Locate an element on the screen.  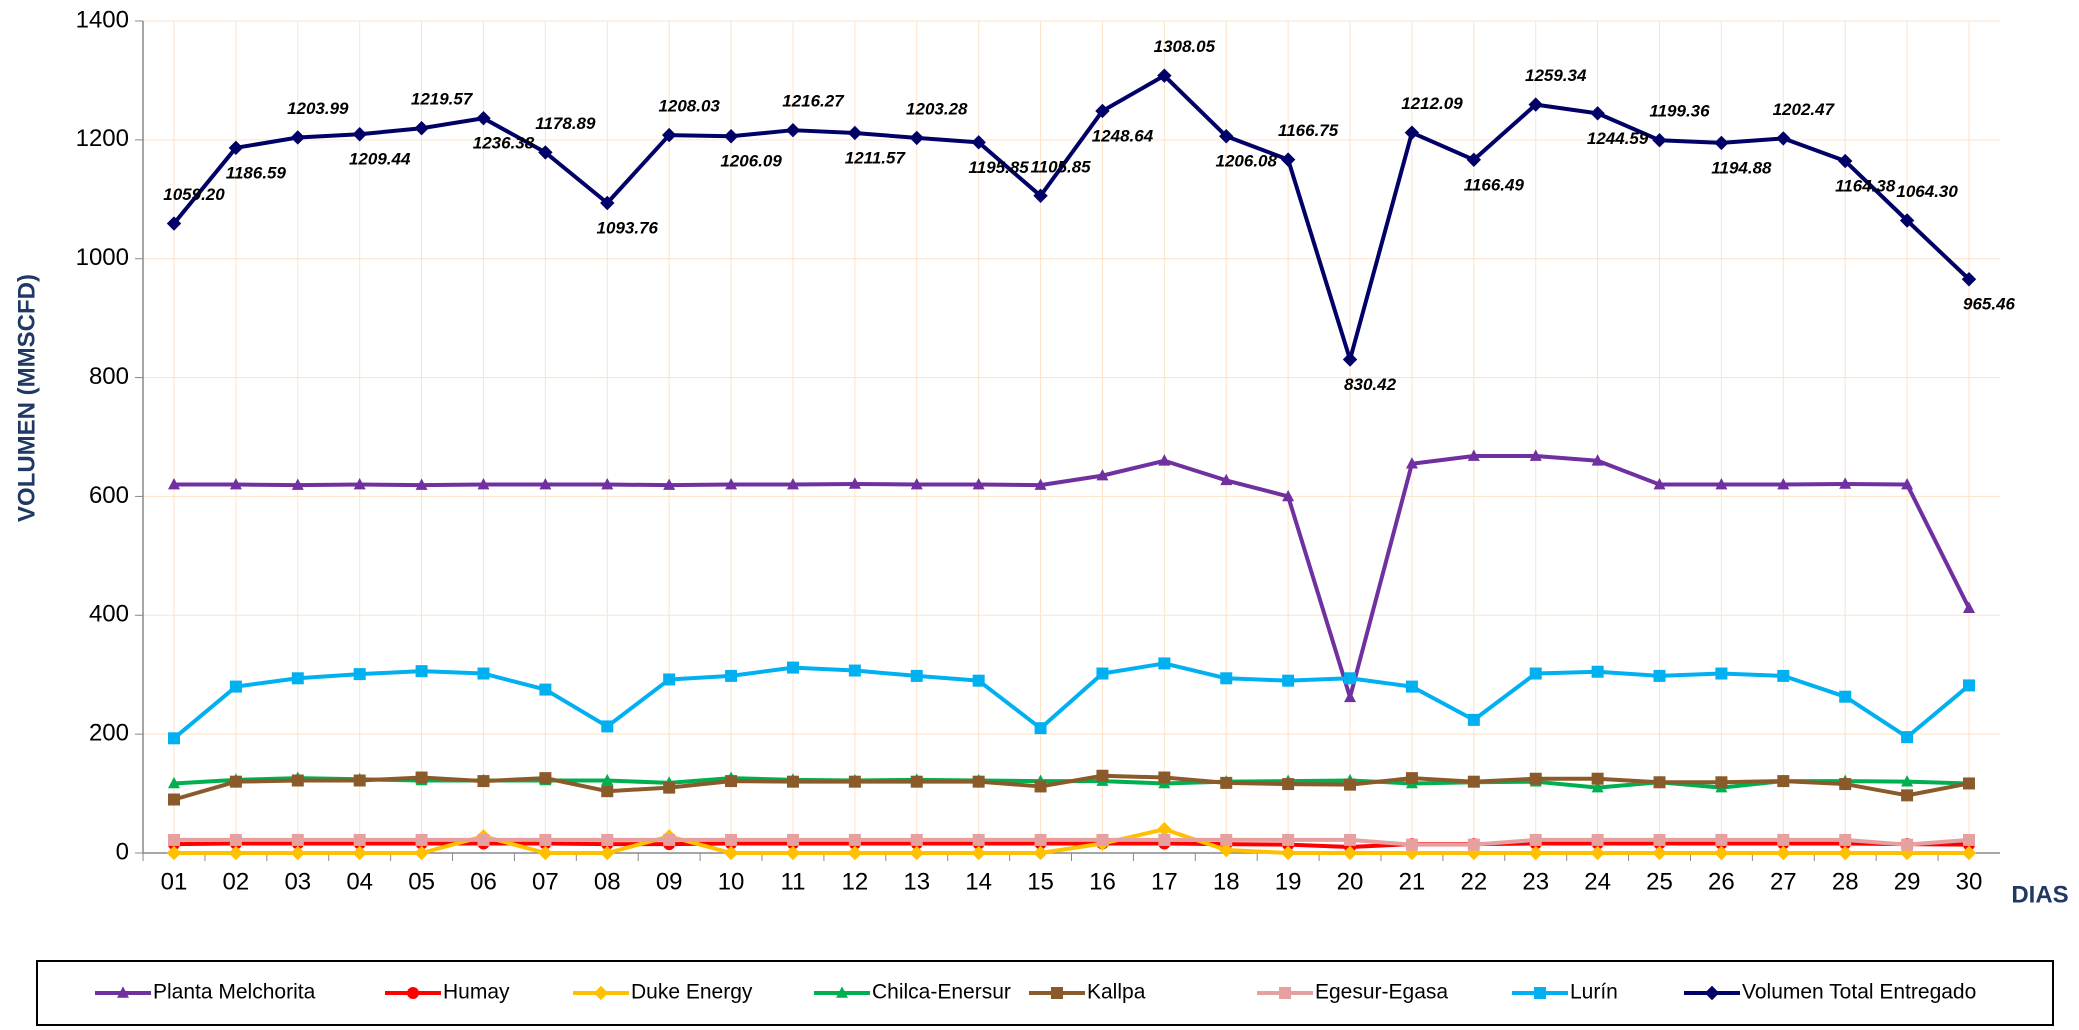
data-label: 965.46 is located at coordinates (1989, 304).